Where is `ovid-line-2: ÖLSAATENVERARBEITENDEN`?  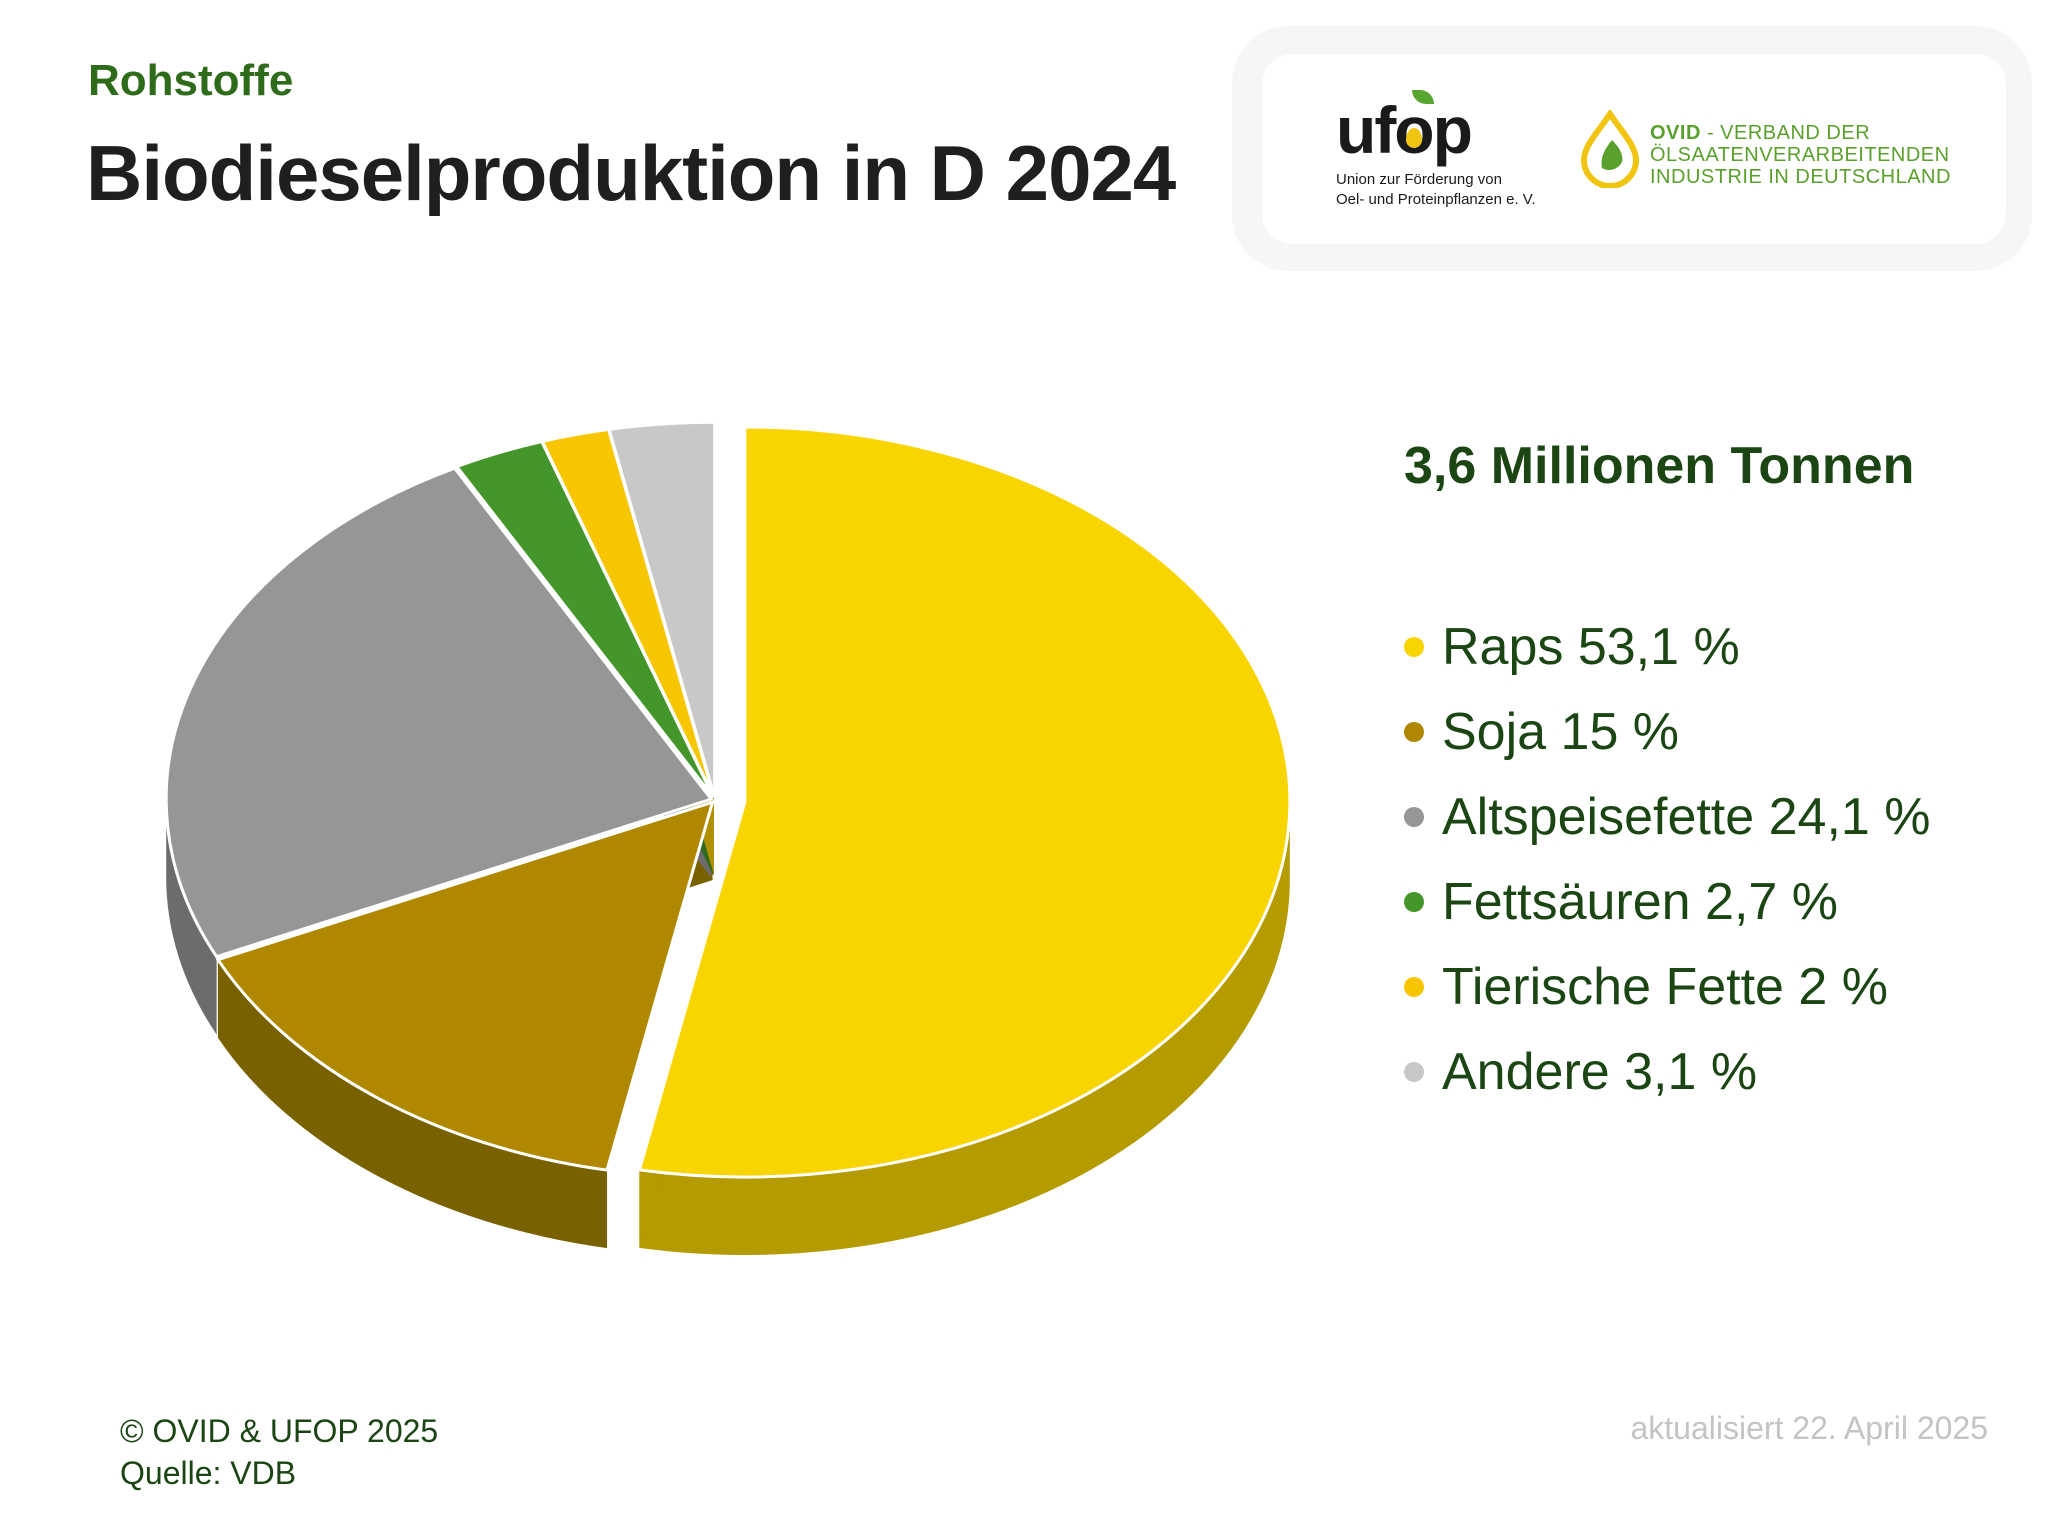
ovid-line-2: ÖLSAATENVERARBEITENDEN is located at coordinates (1800, 155).